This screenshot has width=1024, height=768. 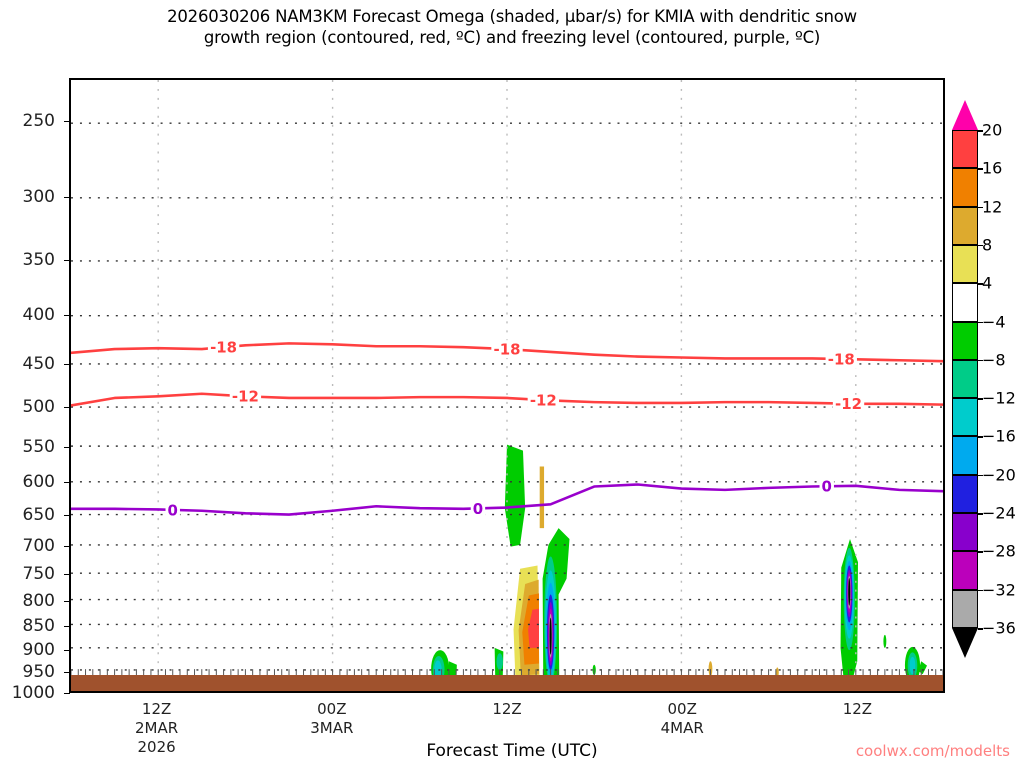 I want to click on y-axis-tick-label: 550, so click(x=38, y=446).